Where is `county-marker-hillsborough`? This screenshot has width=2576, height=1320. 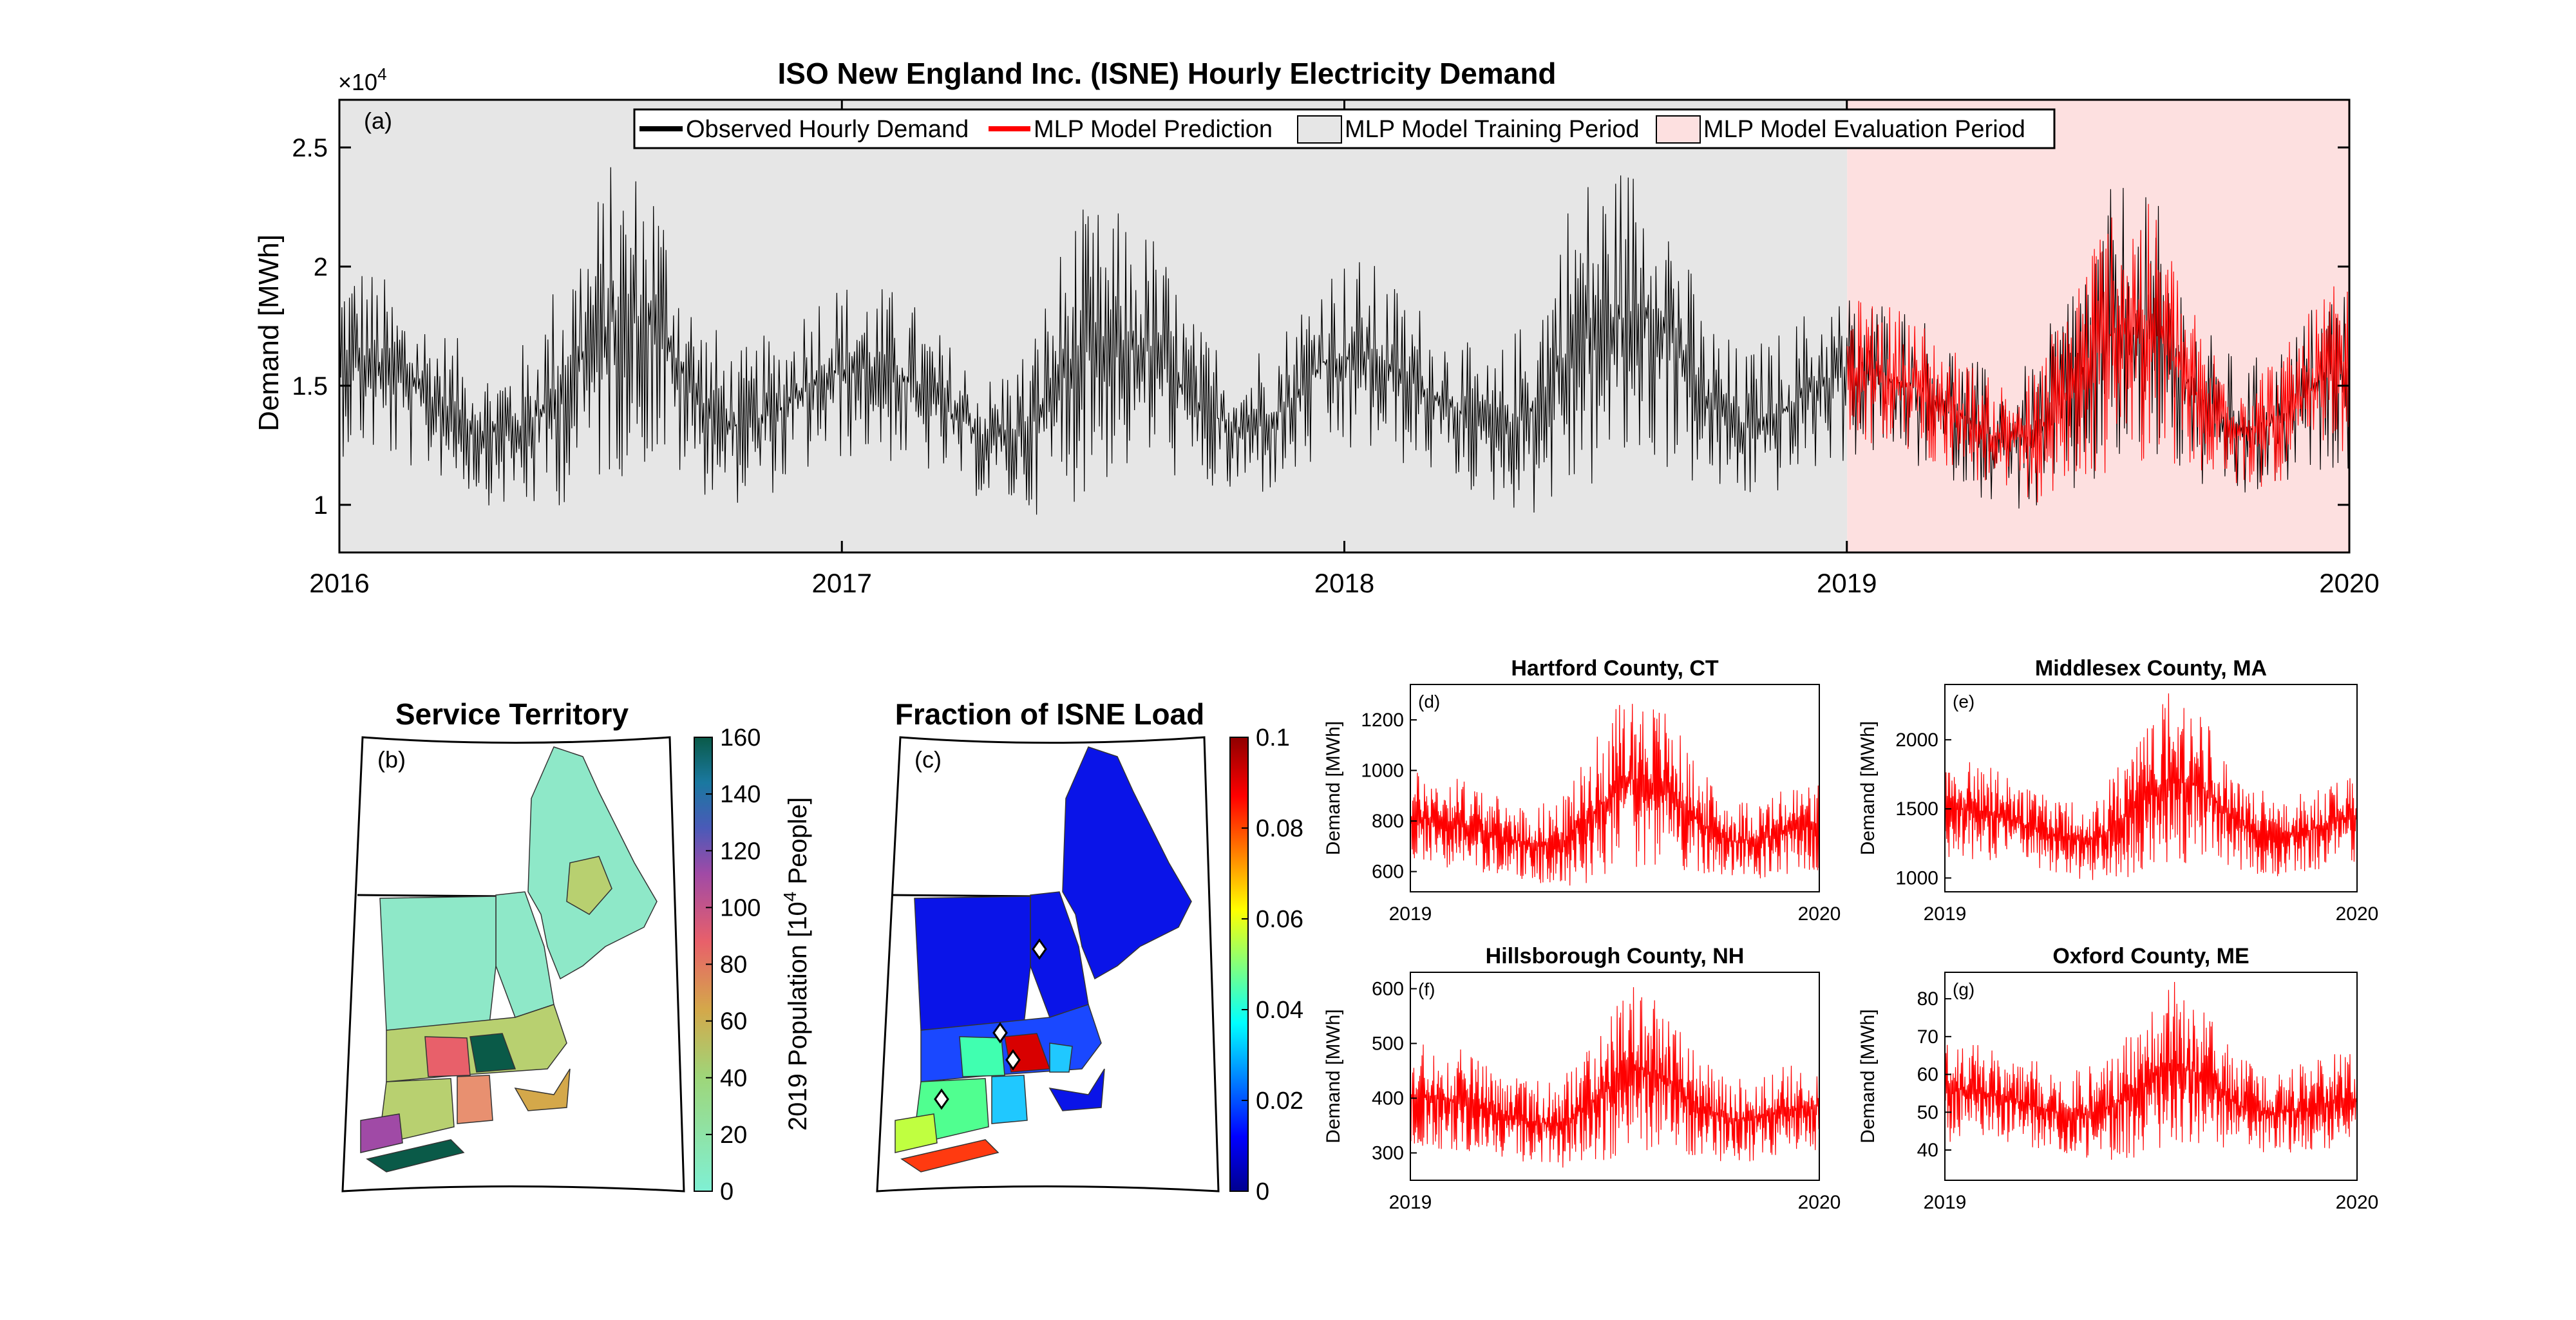
county-marker-hillsborough is located at coordinates (1000, 1033).